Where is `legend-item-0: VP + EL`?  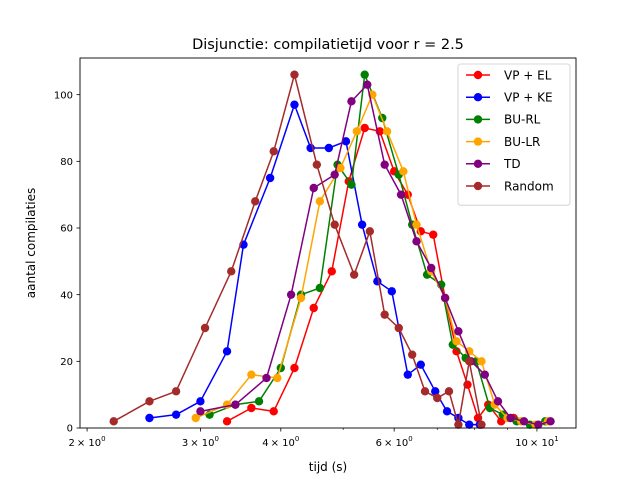 legend-item-0: VP + EL is located at coordinates (509, 75).